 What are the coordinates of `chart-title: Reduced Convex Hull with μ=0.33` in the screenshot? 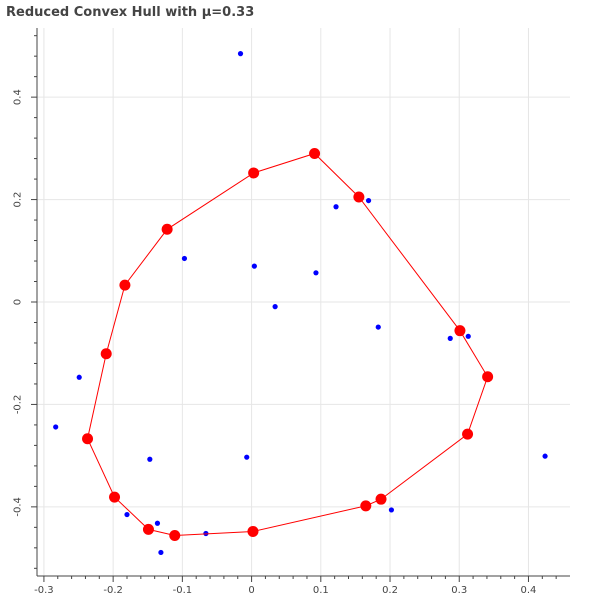 It's located at (130, 12).